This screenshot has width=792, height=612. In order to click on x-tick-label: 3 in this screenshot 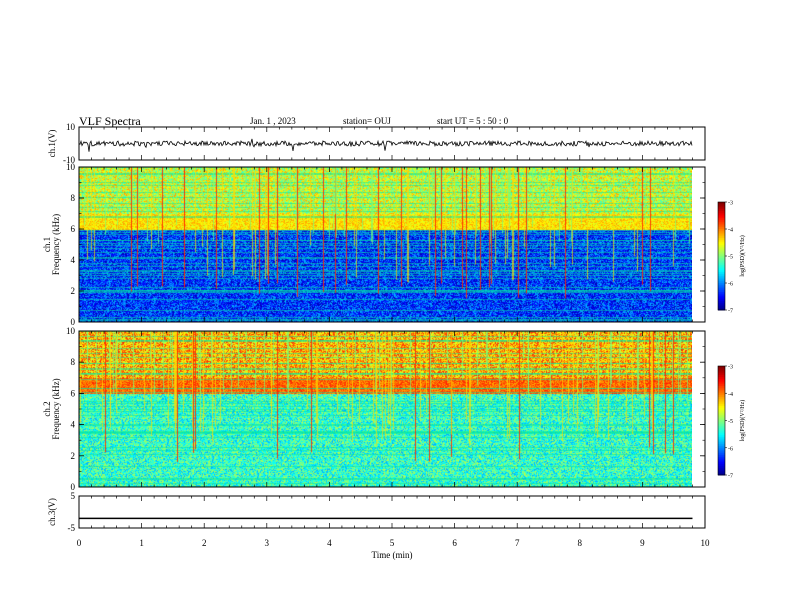, I will do `click(267, 543)`.